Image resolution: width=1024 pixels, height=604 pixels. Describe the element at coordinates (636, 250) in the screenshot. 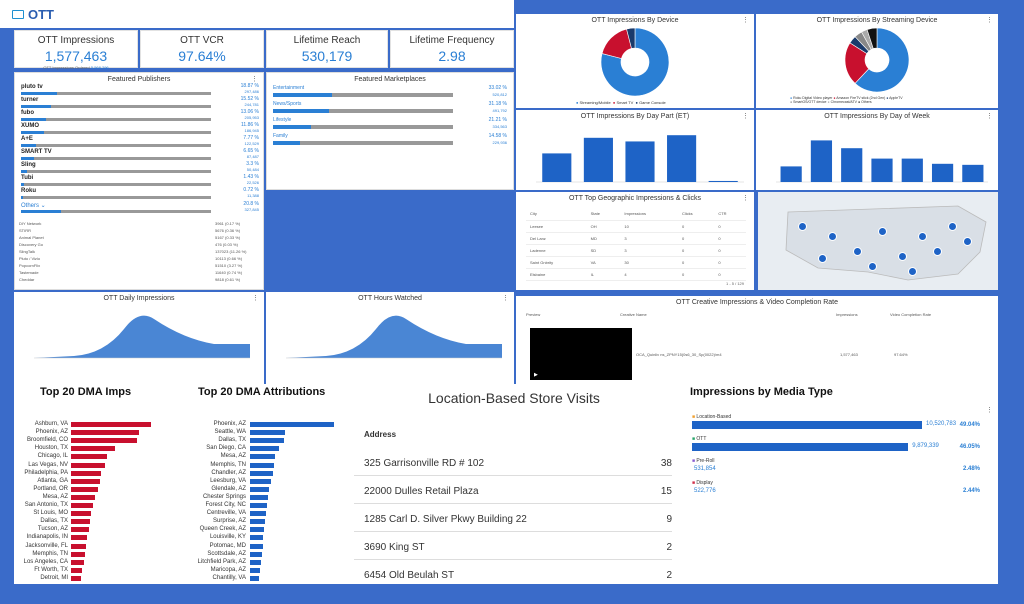

I see `table-row: Ladenne SD 3 0 0` at that location.